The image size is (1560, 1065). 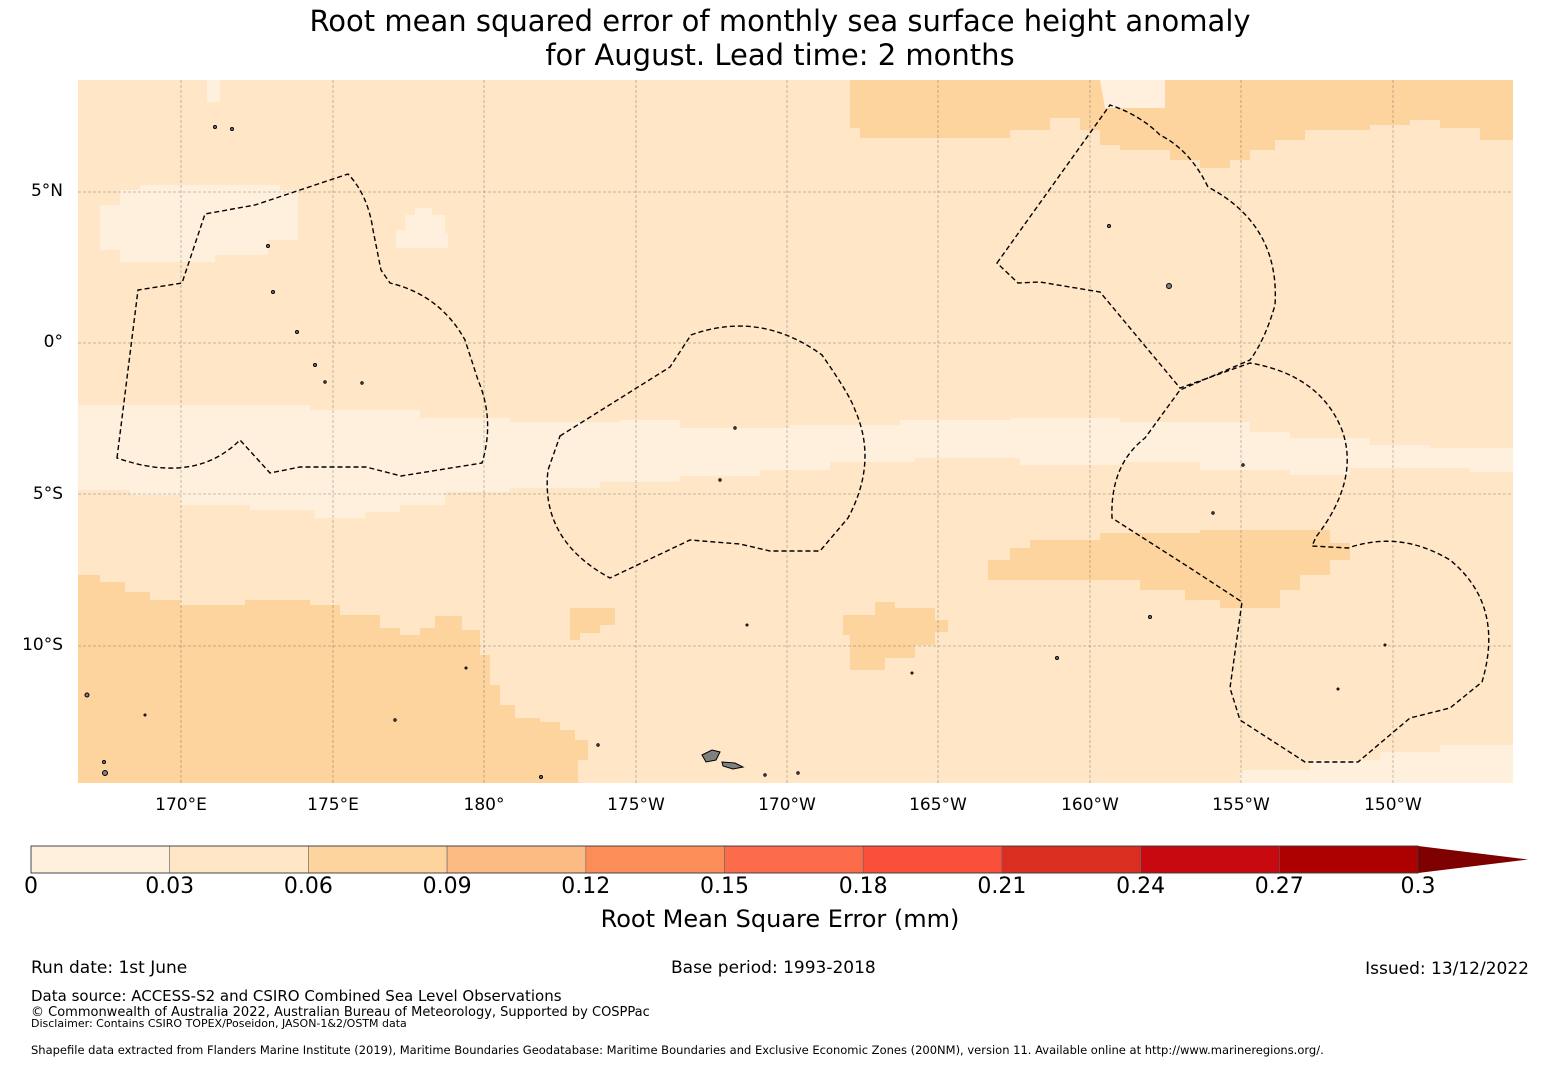 What do you see at coordinates (706, 452) in the screenshot?
I see `eez-boundary-tokelau` at bounding box center [706, 452].